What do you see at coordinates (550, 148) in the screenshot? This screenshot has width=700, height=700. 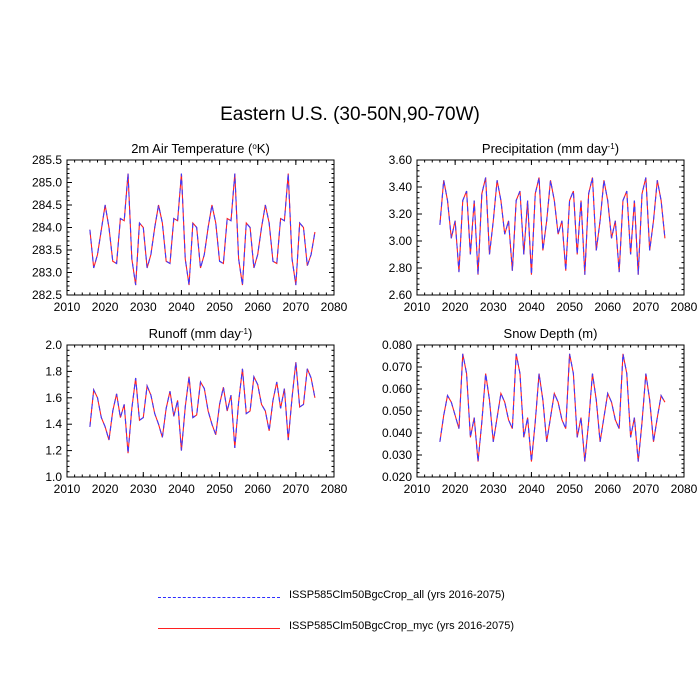 I see `panel-title: Precipitation (mm day-1)` at bounding box center [550, 148].